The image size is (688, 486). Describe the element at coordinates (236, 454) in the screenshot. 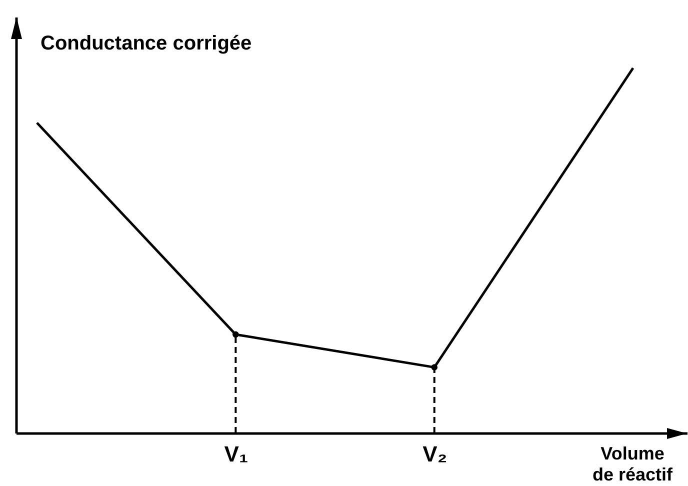

I see `x-tick-label: V₁` at that location.